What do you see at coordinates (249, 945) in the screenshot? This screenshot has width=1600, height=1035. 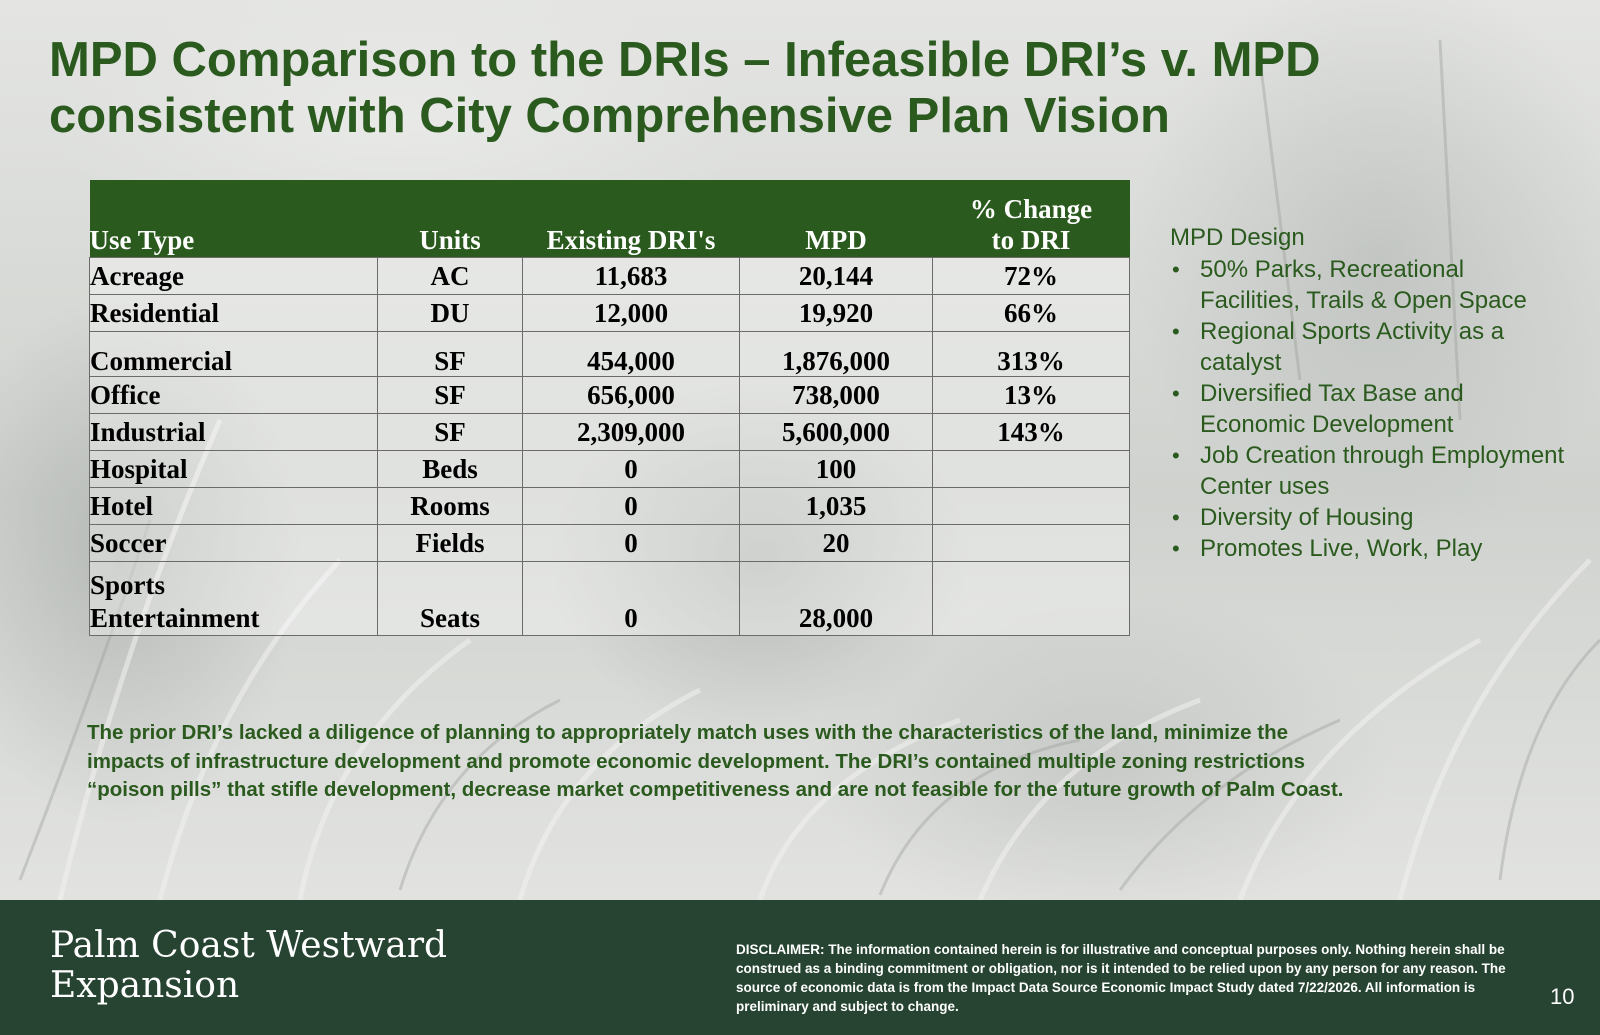 I see `brand-line-1: Palm Coast Westward` at bounding box center [249, 945].